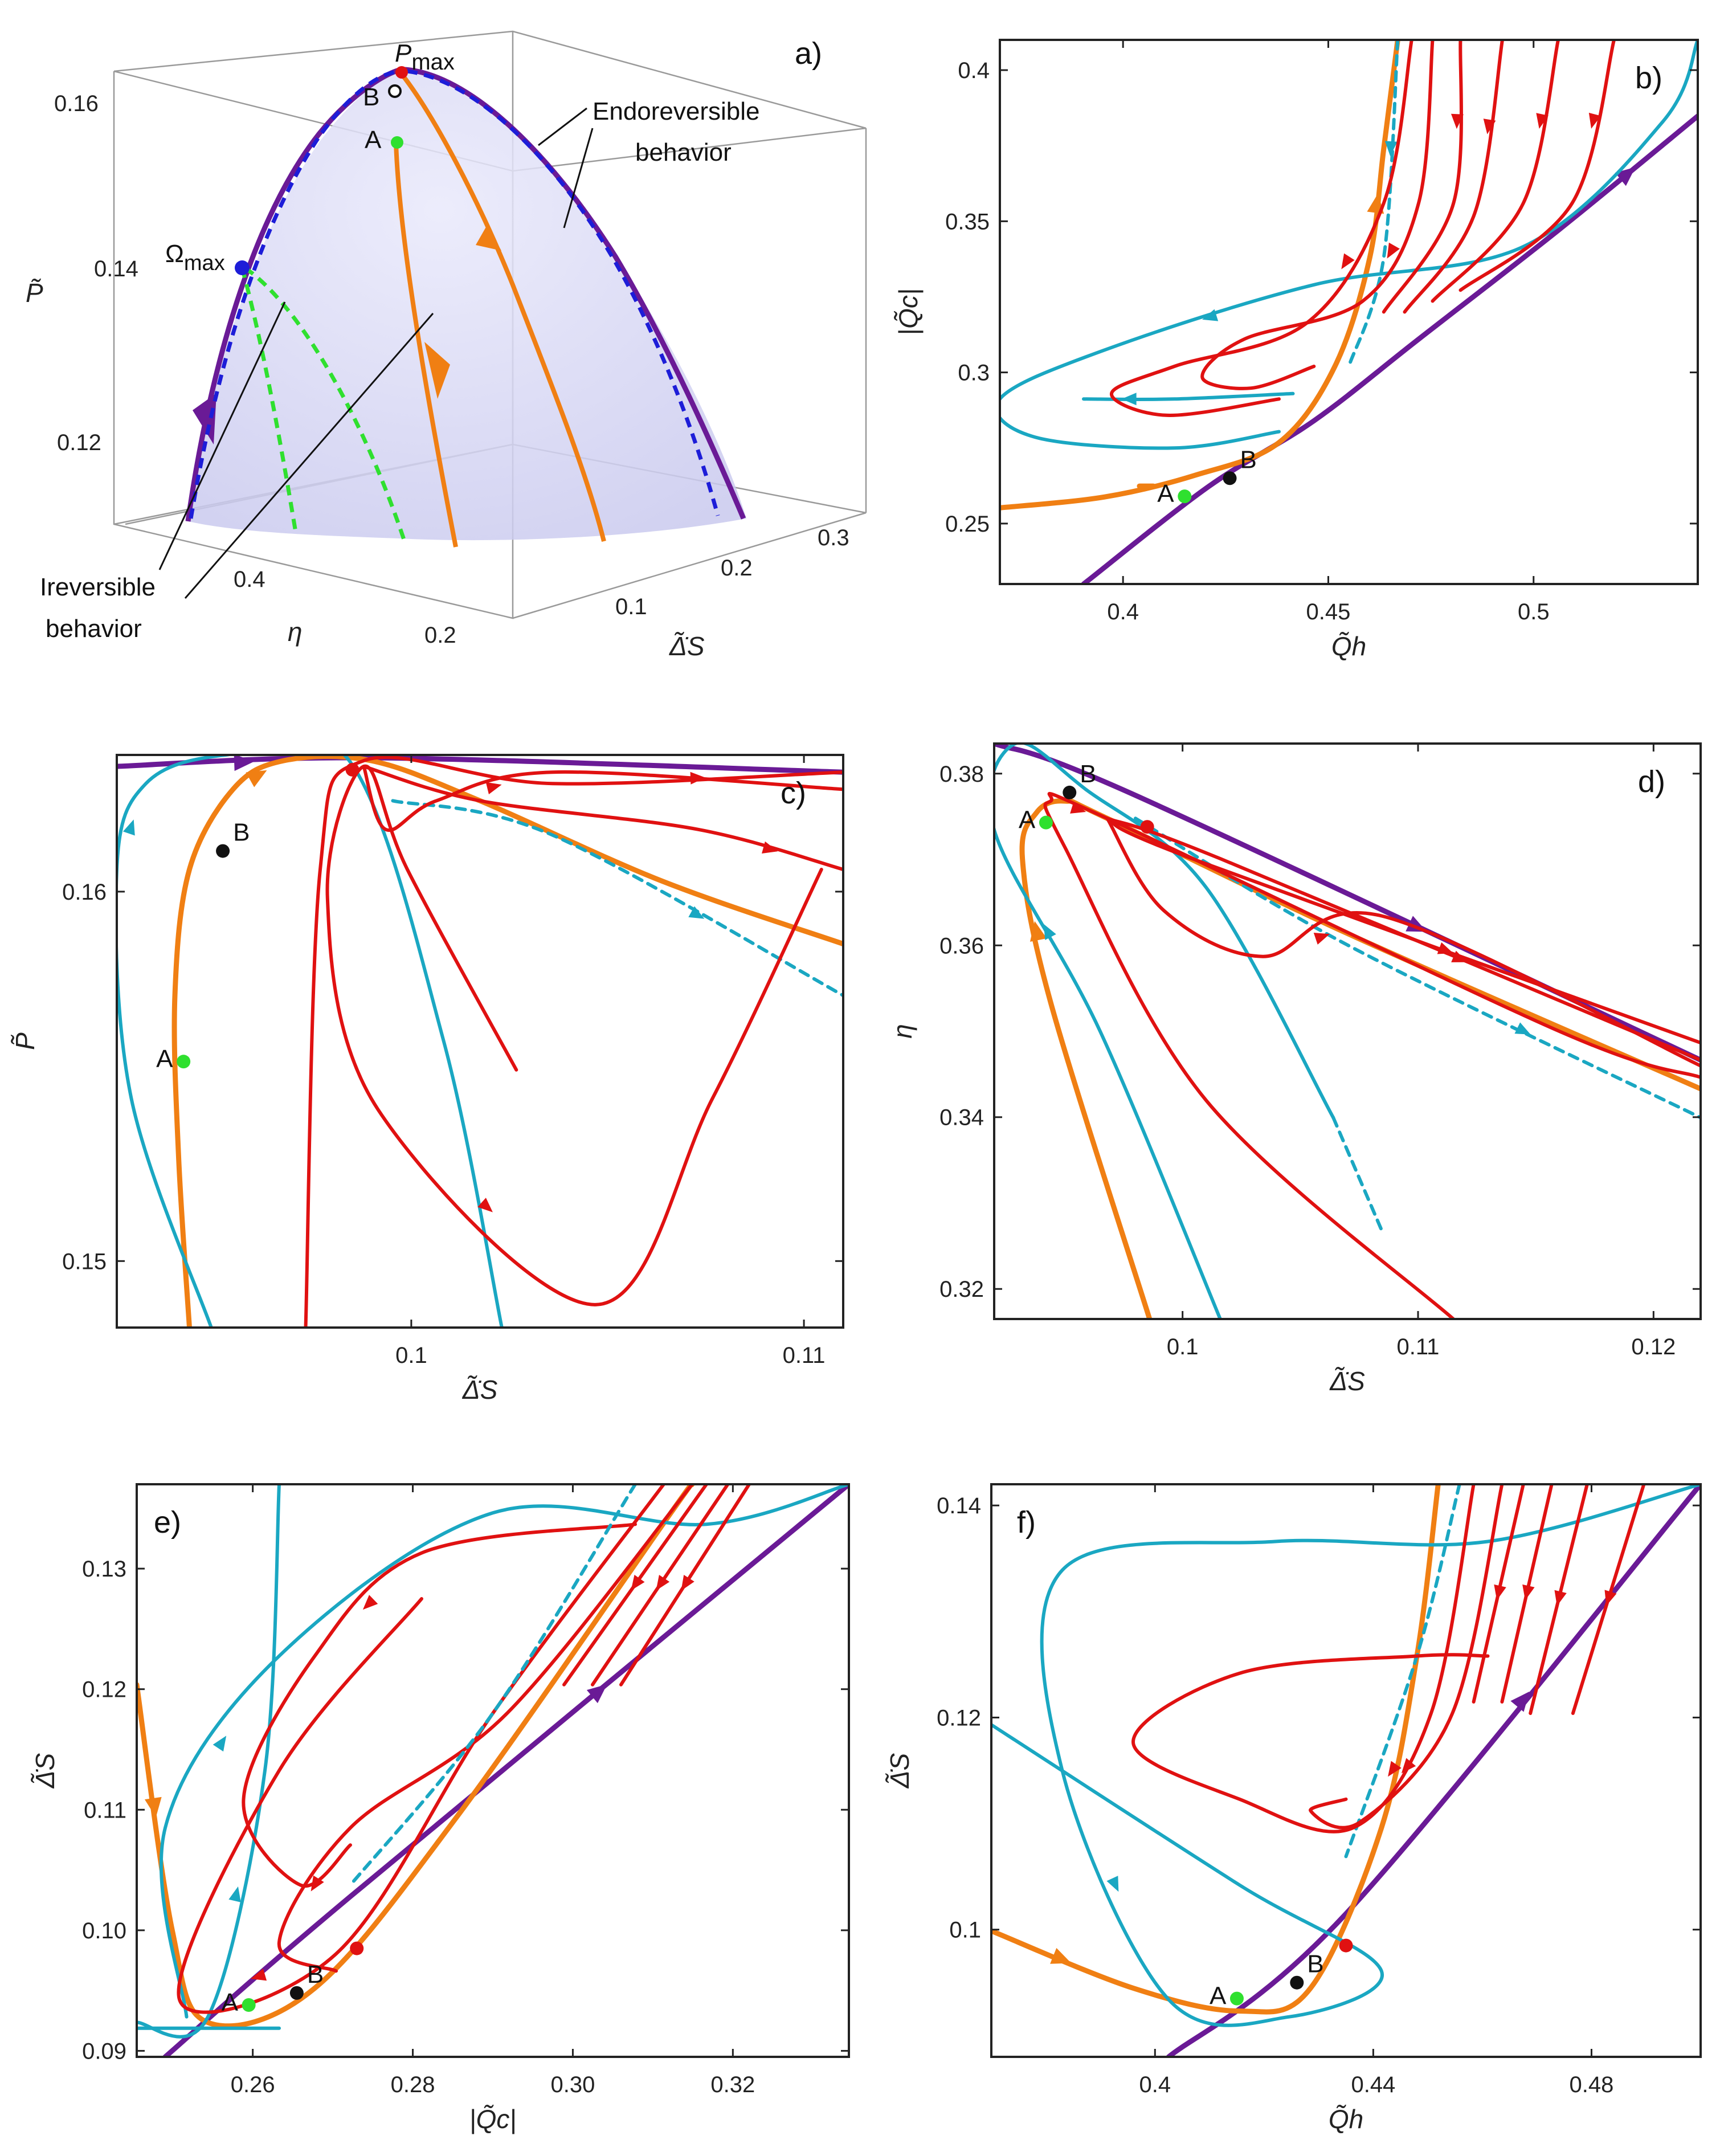 The width and height of the screenshot is (1720, 2156). What do you see at coordinates (425, 57) in the screenshot?
I see `label-pmax: Pmax` at bounding box center [425, 57].